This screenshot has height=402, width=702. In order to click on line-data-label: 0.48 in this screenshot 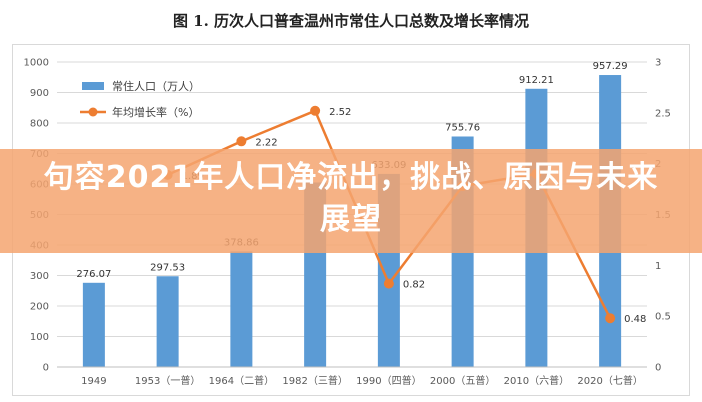, I will do `click(635, 319)`.